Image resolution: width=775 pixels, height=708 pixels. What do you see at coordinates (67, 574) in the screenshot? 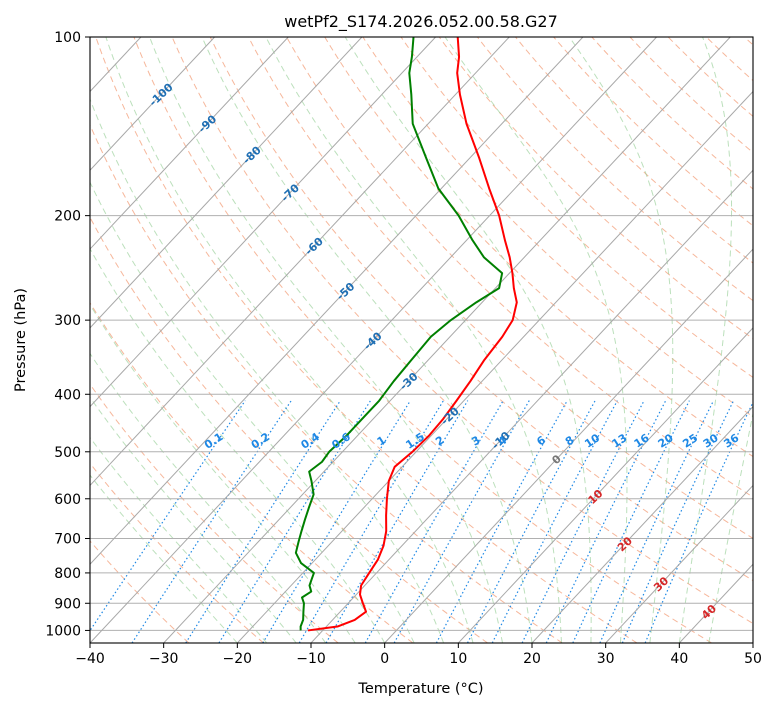
I see `y-tick-label: 800` at bounding box center [67, 574].